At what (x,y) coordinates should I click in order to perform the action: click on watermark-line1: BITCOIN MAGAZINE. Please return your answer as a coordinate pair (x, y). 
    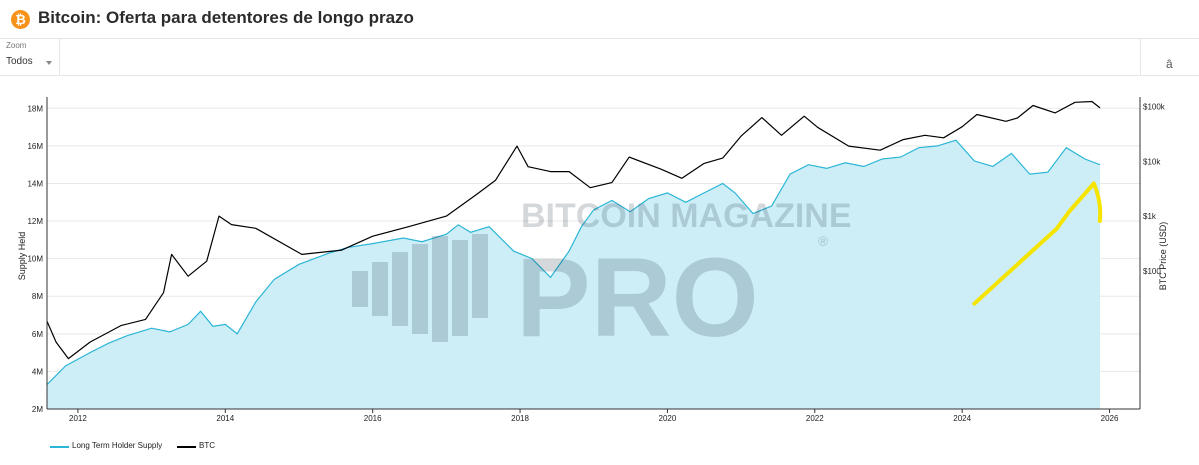
    Looking at the image, I should click on (686, 216).